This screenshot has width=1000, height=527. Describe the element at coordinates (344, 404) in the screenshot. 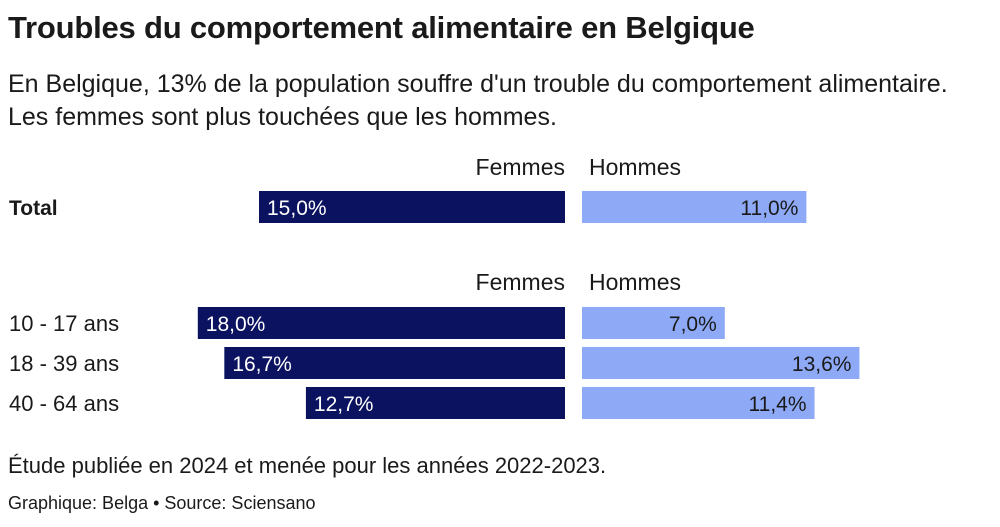

I see `bar-label-femmes: 12,7%` at that location.